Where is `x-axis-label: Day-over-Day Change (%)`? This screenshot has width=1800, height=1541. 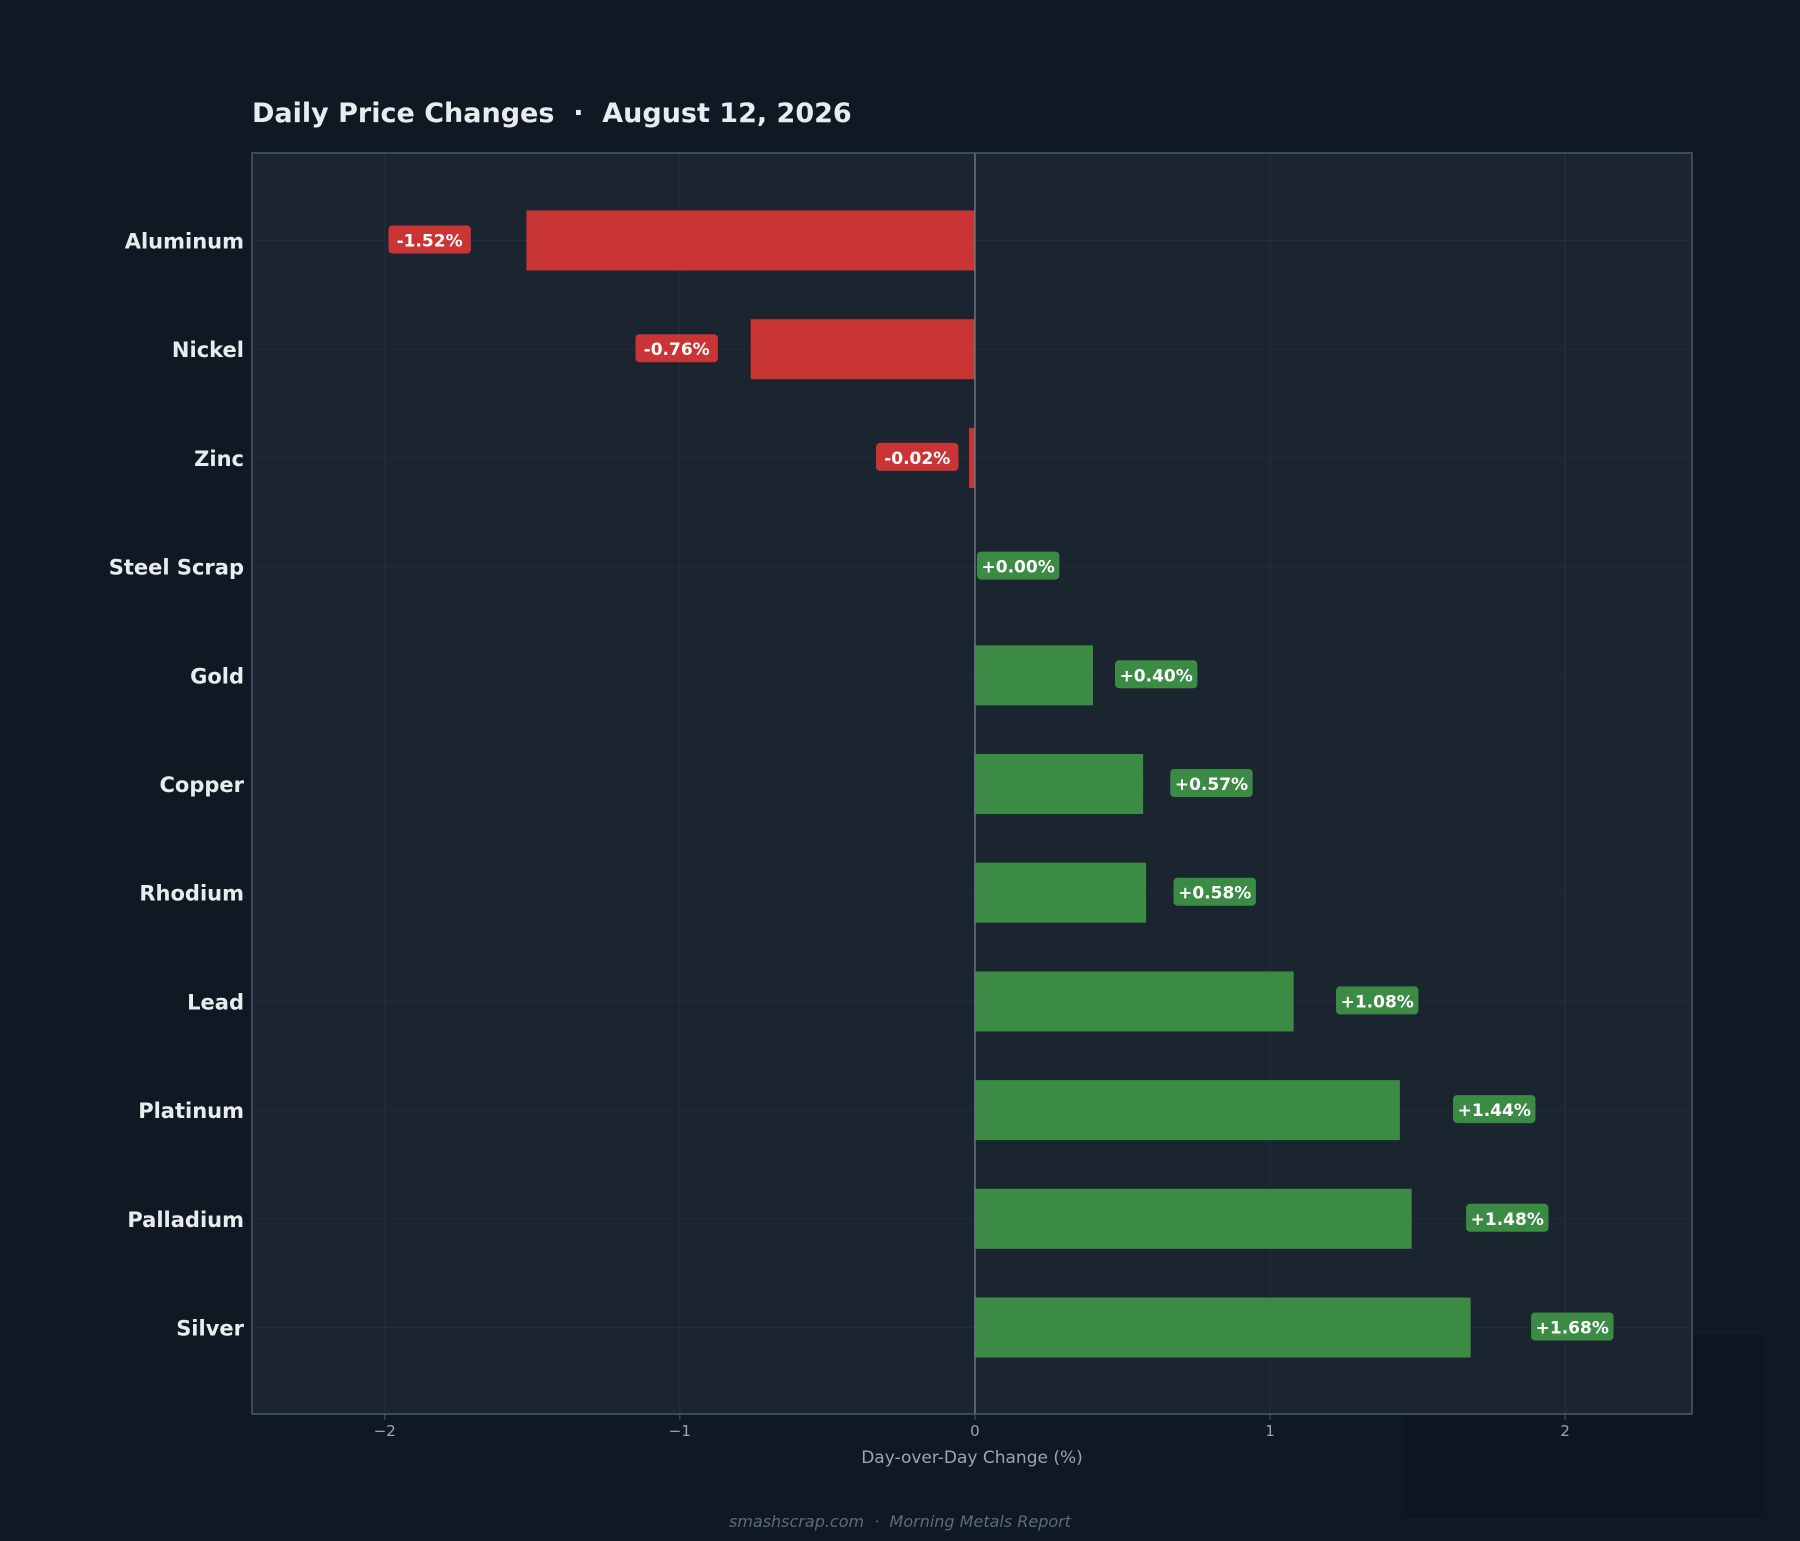 x-axis-label: Day-over-Day Change (%) is located at coordinates (972, 1458).